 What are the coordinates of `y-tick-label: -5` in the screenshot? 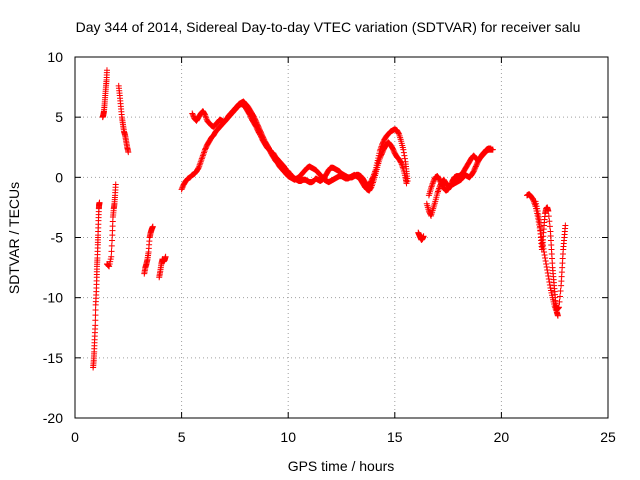 It's located at (57, 238).